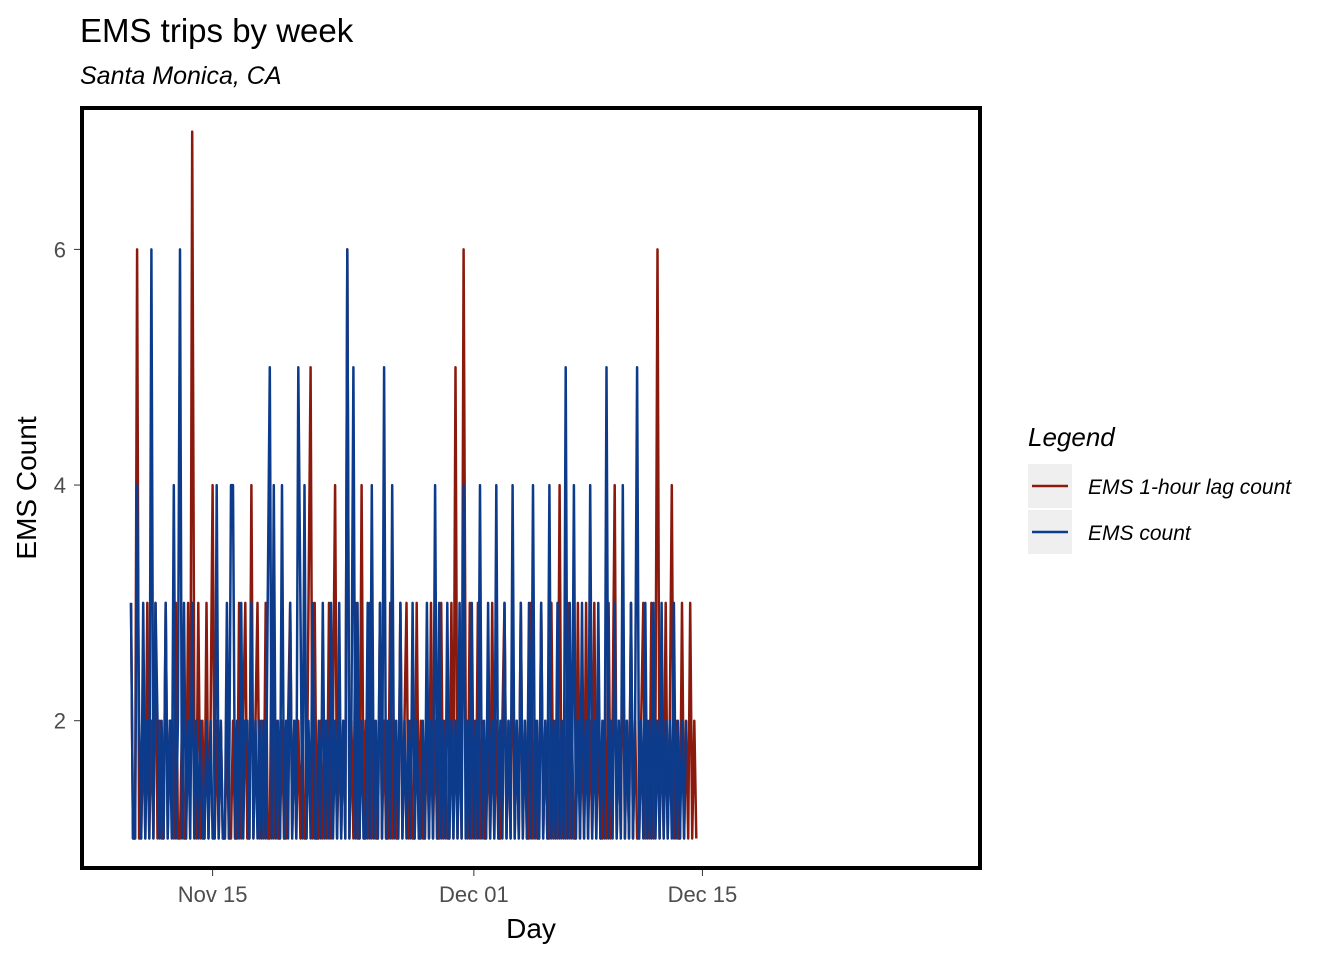 The width and height of the screenshot is (1344, 960). I want to click on y-tick-label: 4, so click(60, 485).